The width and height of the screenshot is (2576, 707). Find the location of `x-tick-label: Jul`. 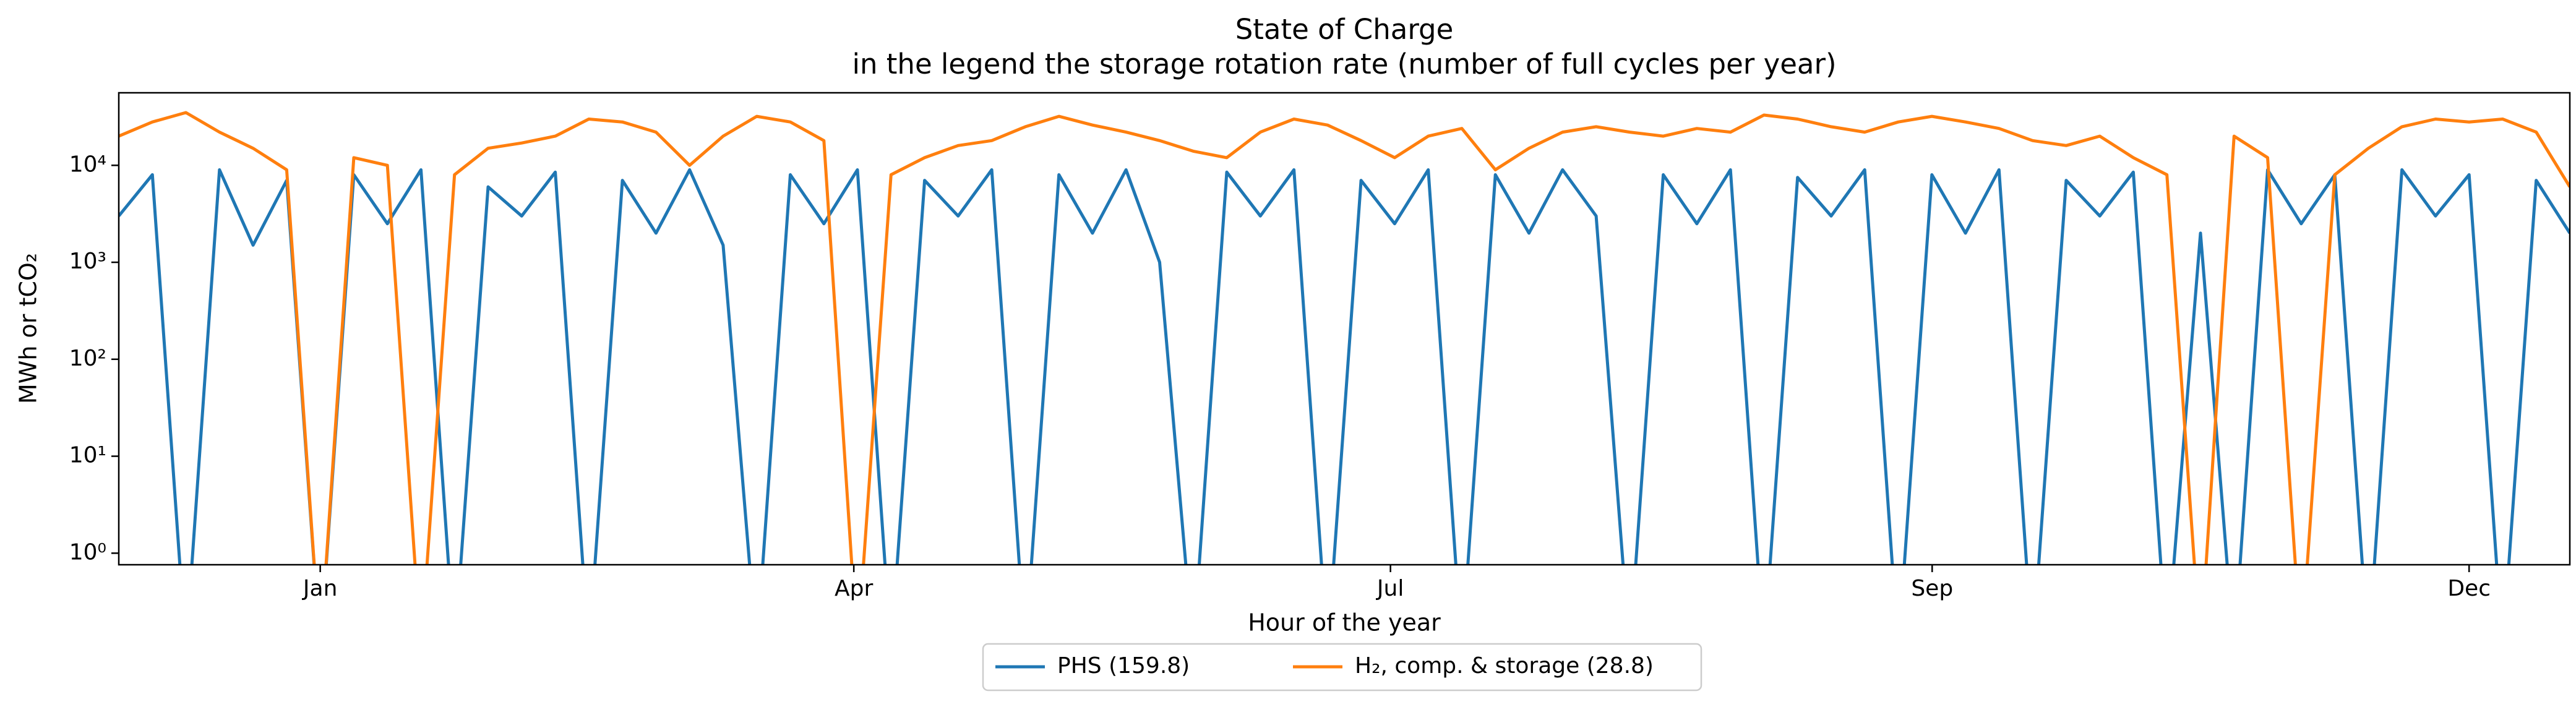

x-tick-label: Jul is located at coordinates (1390, 588).